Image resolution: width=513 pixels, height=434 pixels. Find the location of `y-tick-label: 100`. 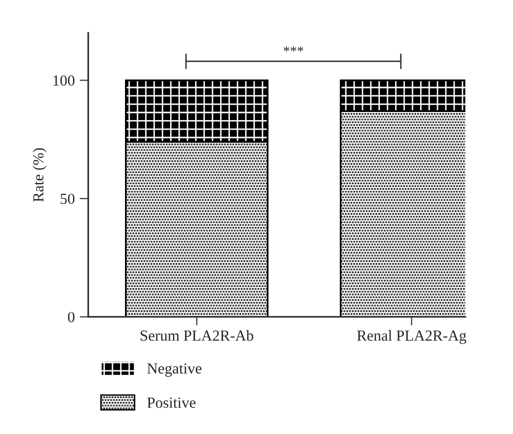

y-tick-label: 100 is located at coordinates (63, 80).